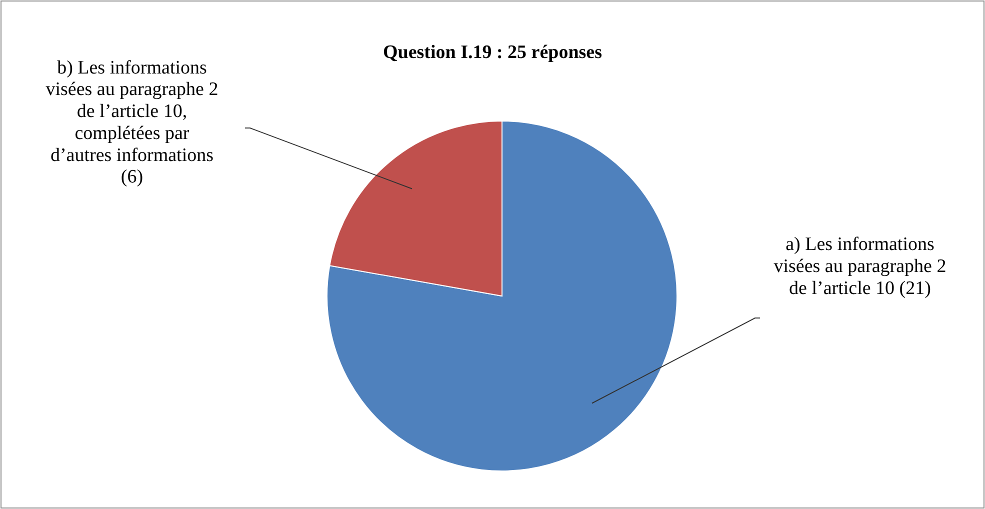 The image size is (985, 509). I want to click on data-label: (6), so click(132, 177).